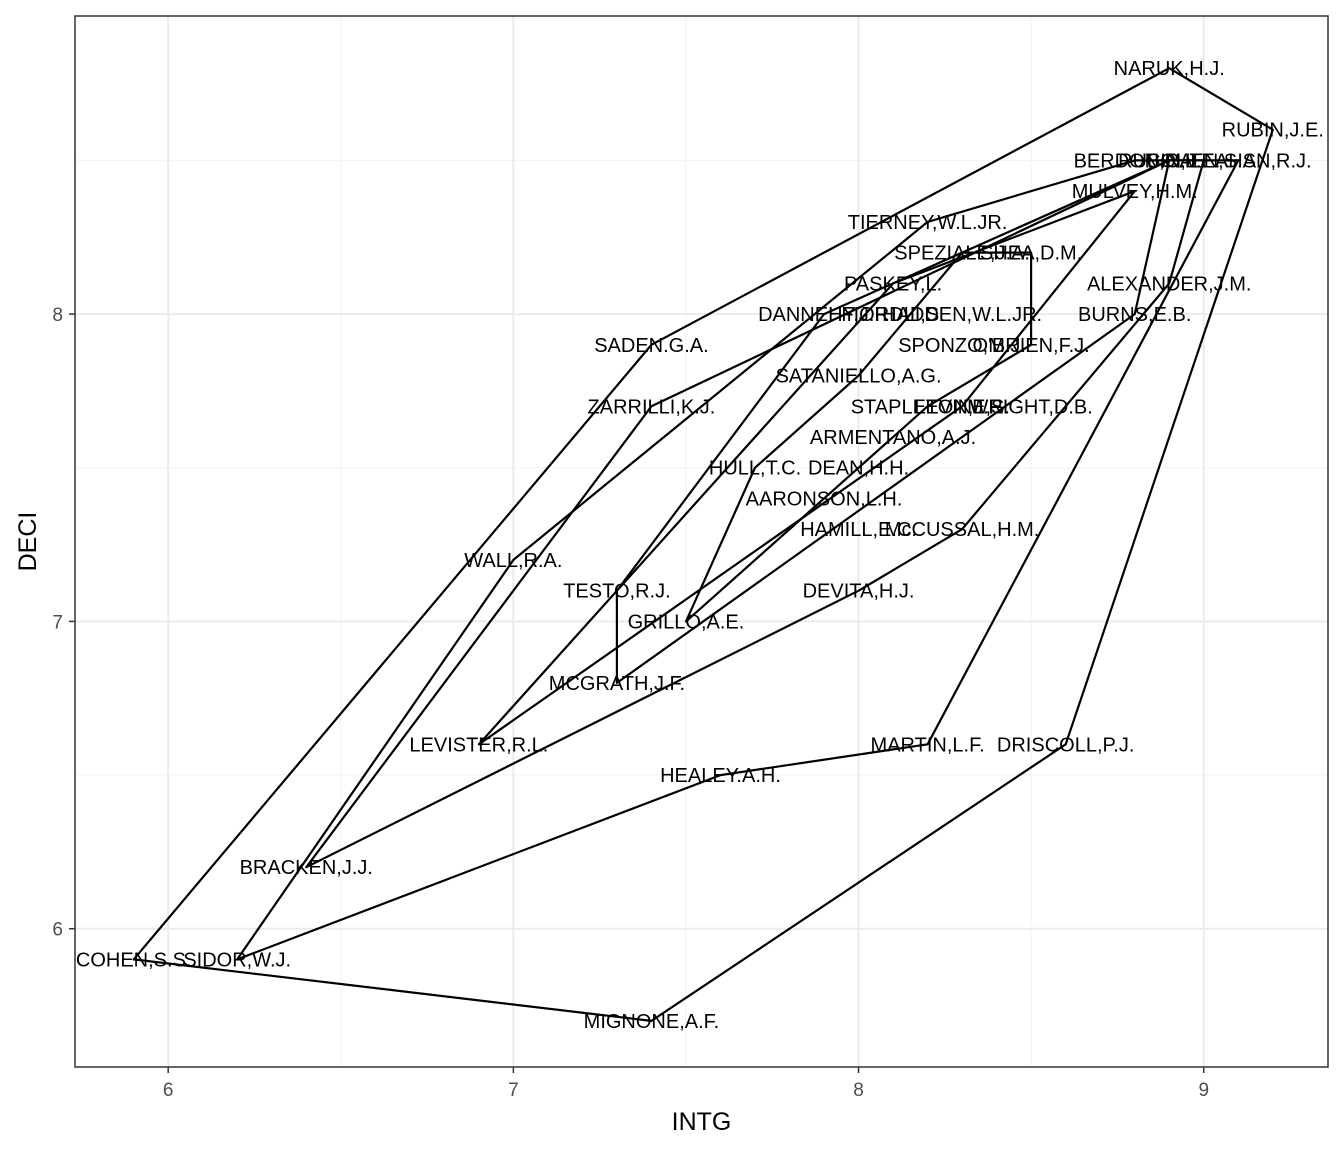 The image size is (1344, 1152). What do you see at coordinates (859, 377) in the screenshot?
I see `point-label: SATANIELLO,A.G.` at bounding box center [859, 377].